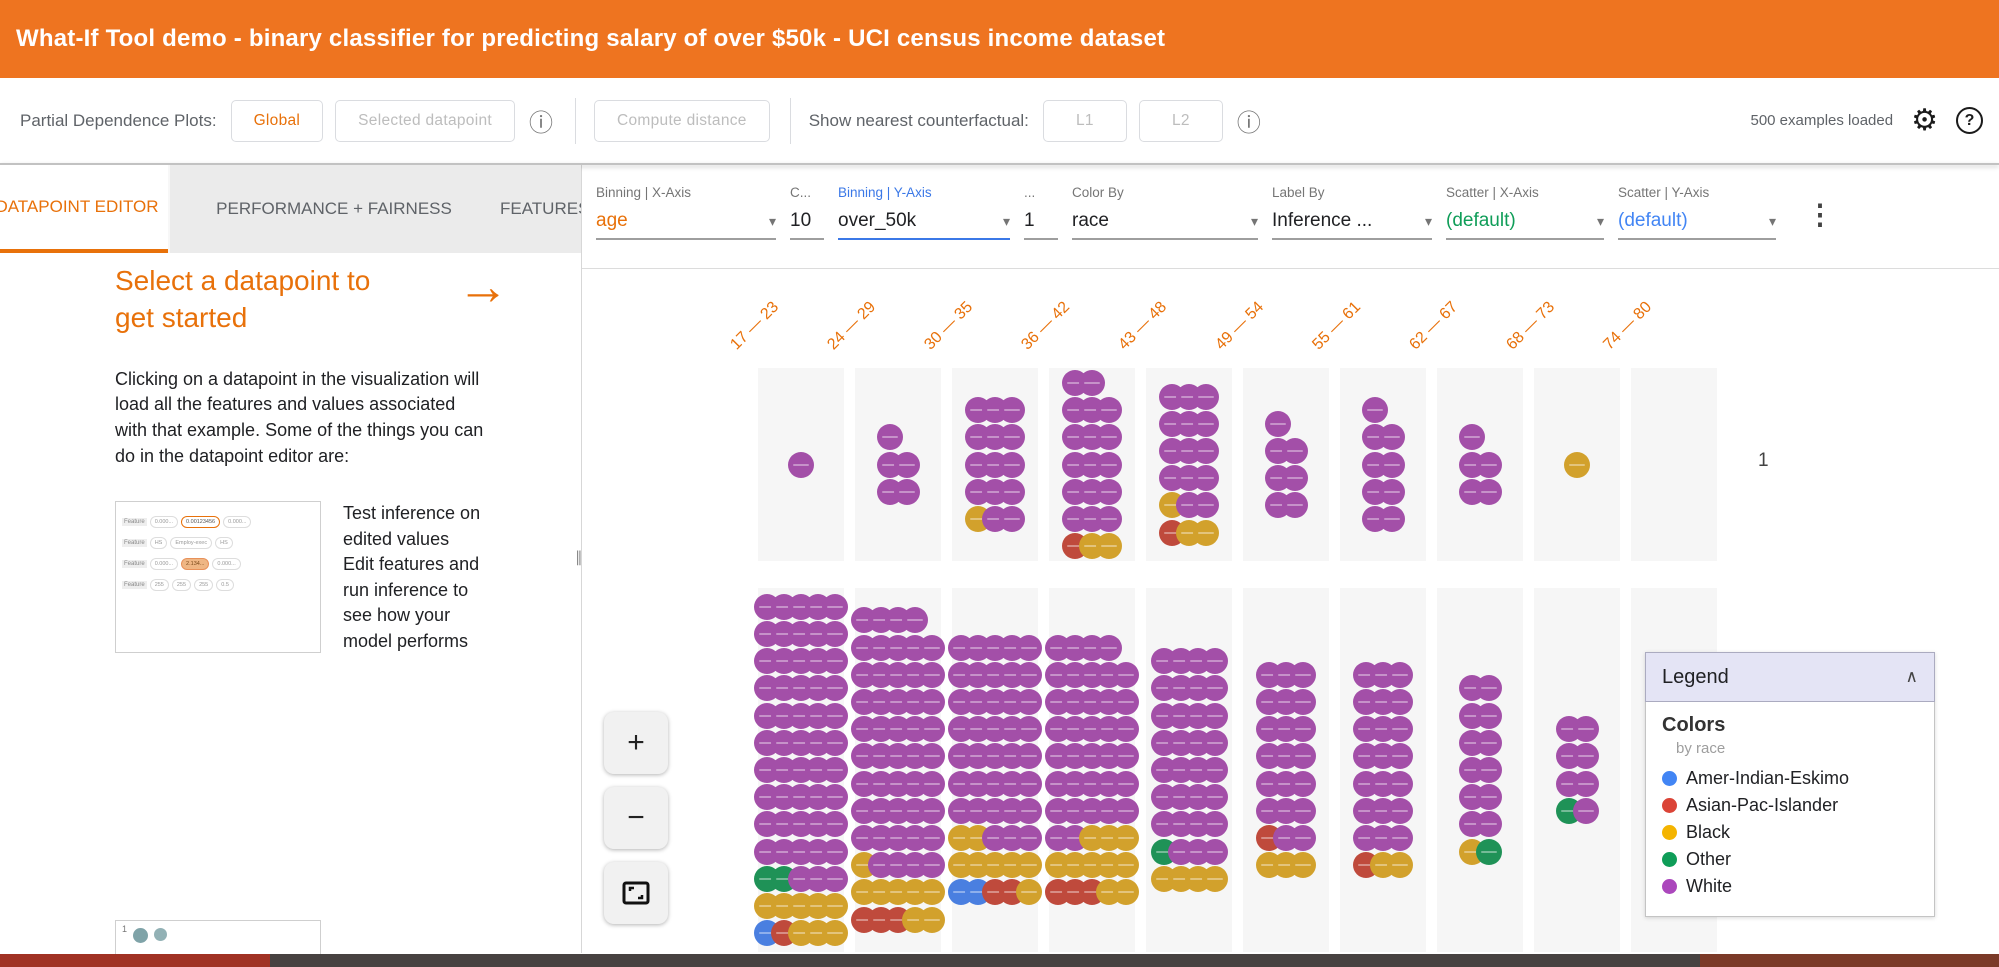 The image size is (1999, 967). I want to click on tab-features: FEATURES, so click(539, 209).